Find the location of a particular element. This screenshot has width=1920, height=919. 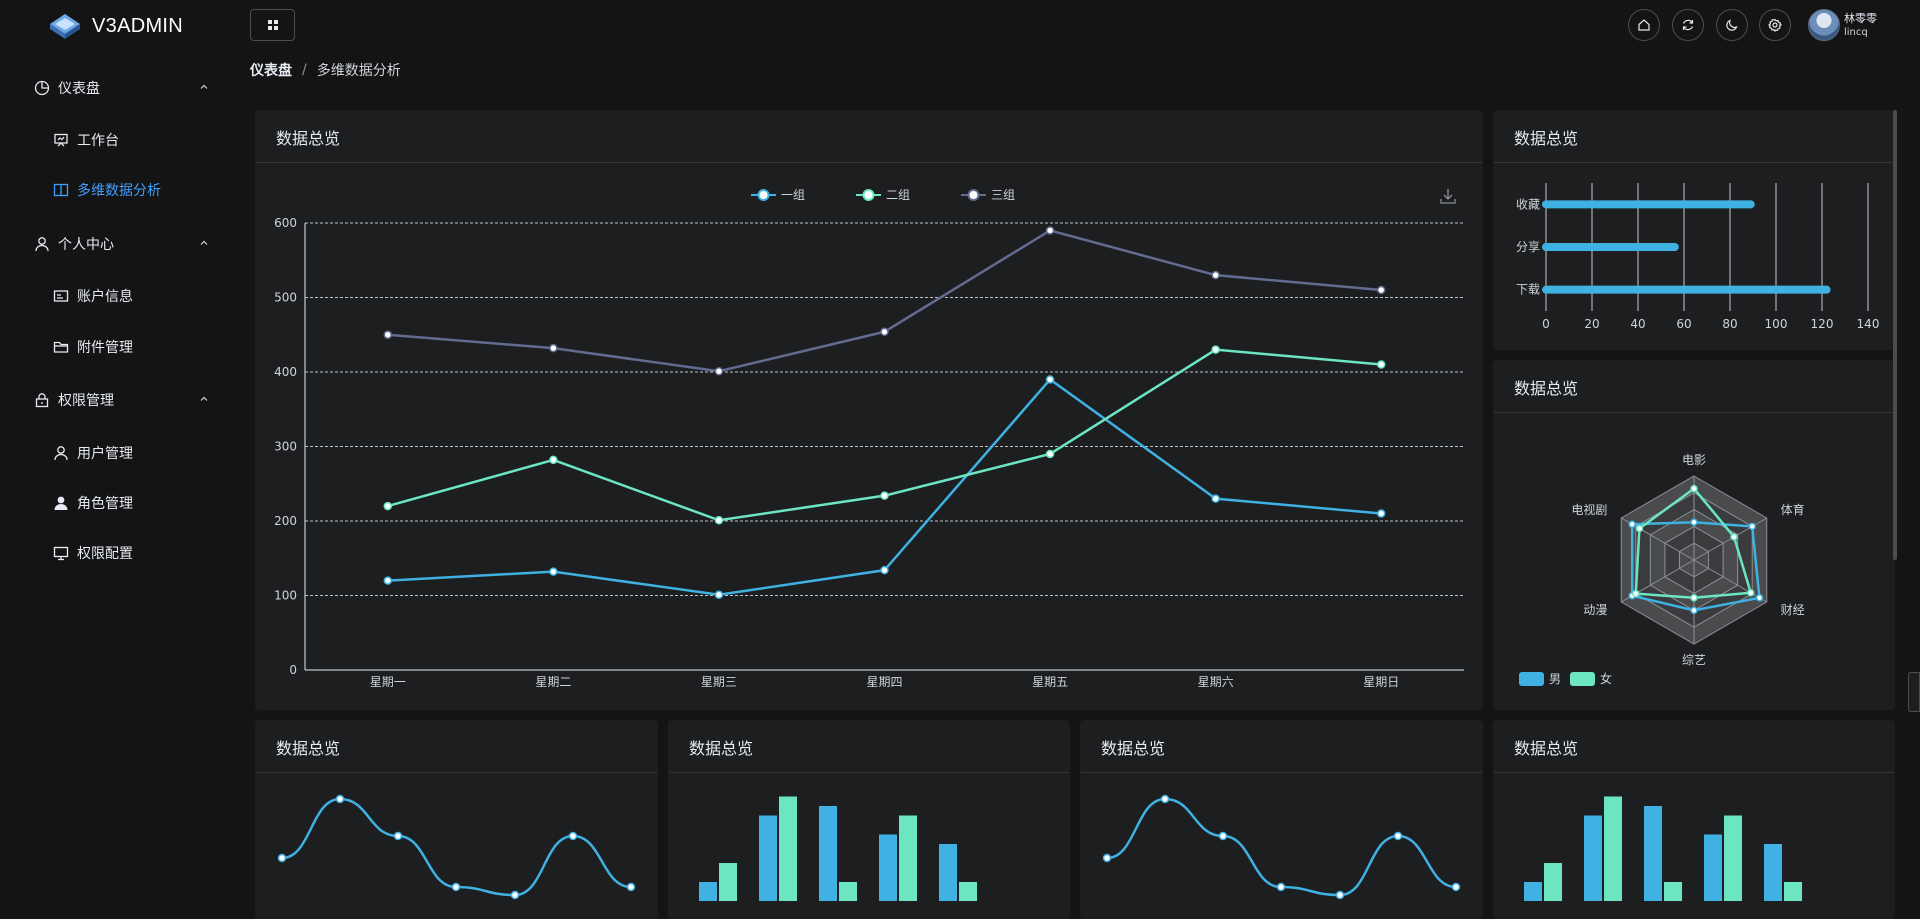

x-tick-label: 星期日 is located at coordinates (1381, 682).